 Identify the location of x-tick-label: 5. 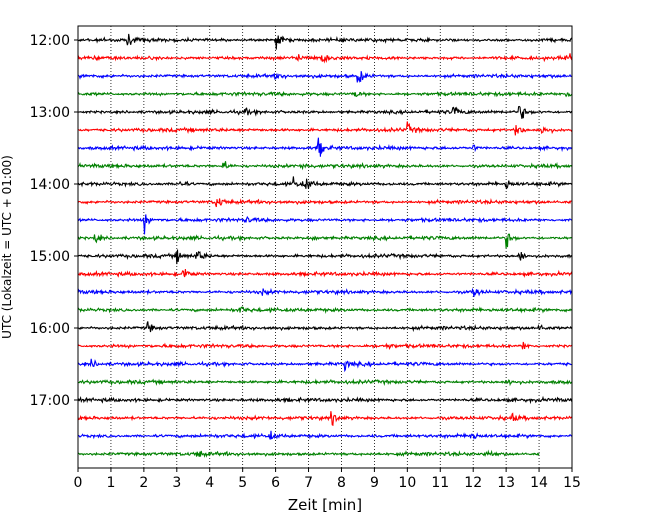
(242, 483).